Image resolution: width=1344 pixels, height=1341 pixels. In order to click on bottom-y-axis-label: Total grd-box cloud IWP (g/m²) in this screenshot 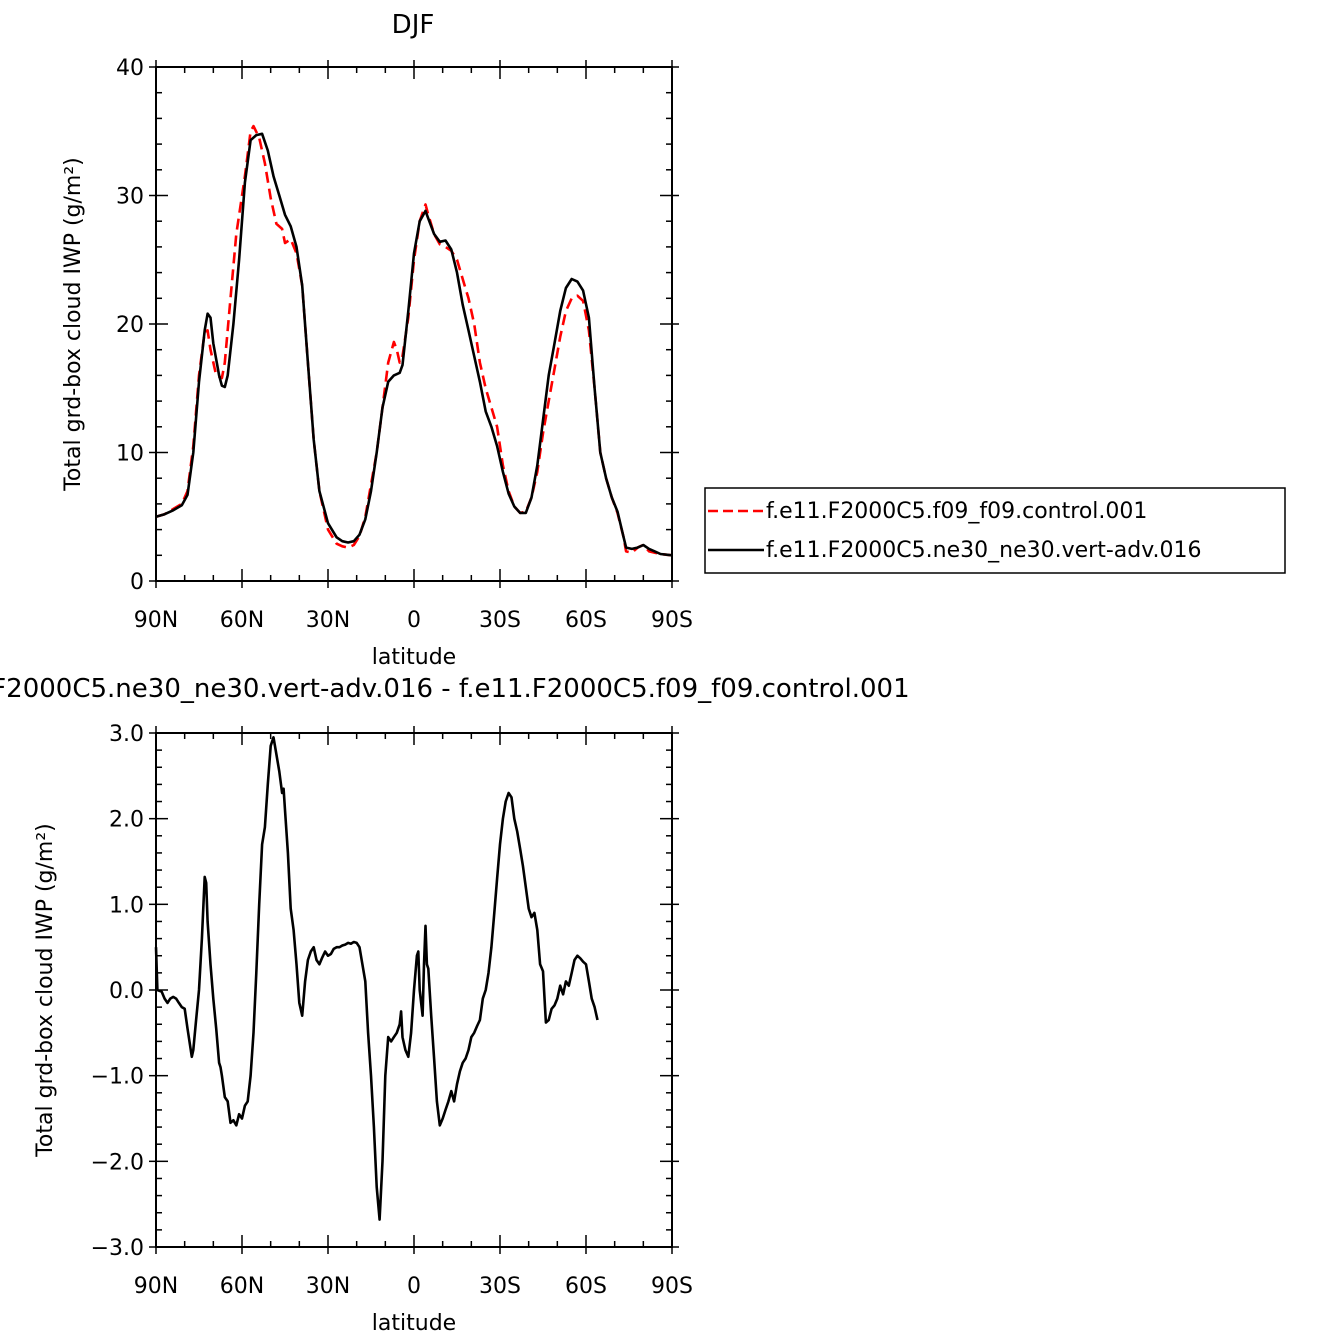, I will do `click(45, 990)`.